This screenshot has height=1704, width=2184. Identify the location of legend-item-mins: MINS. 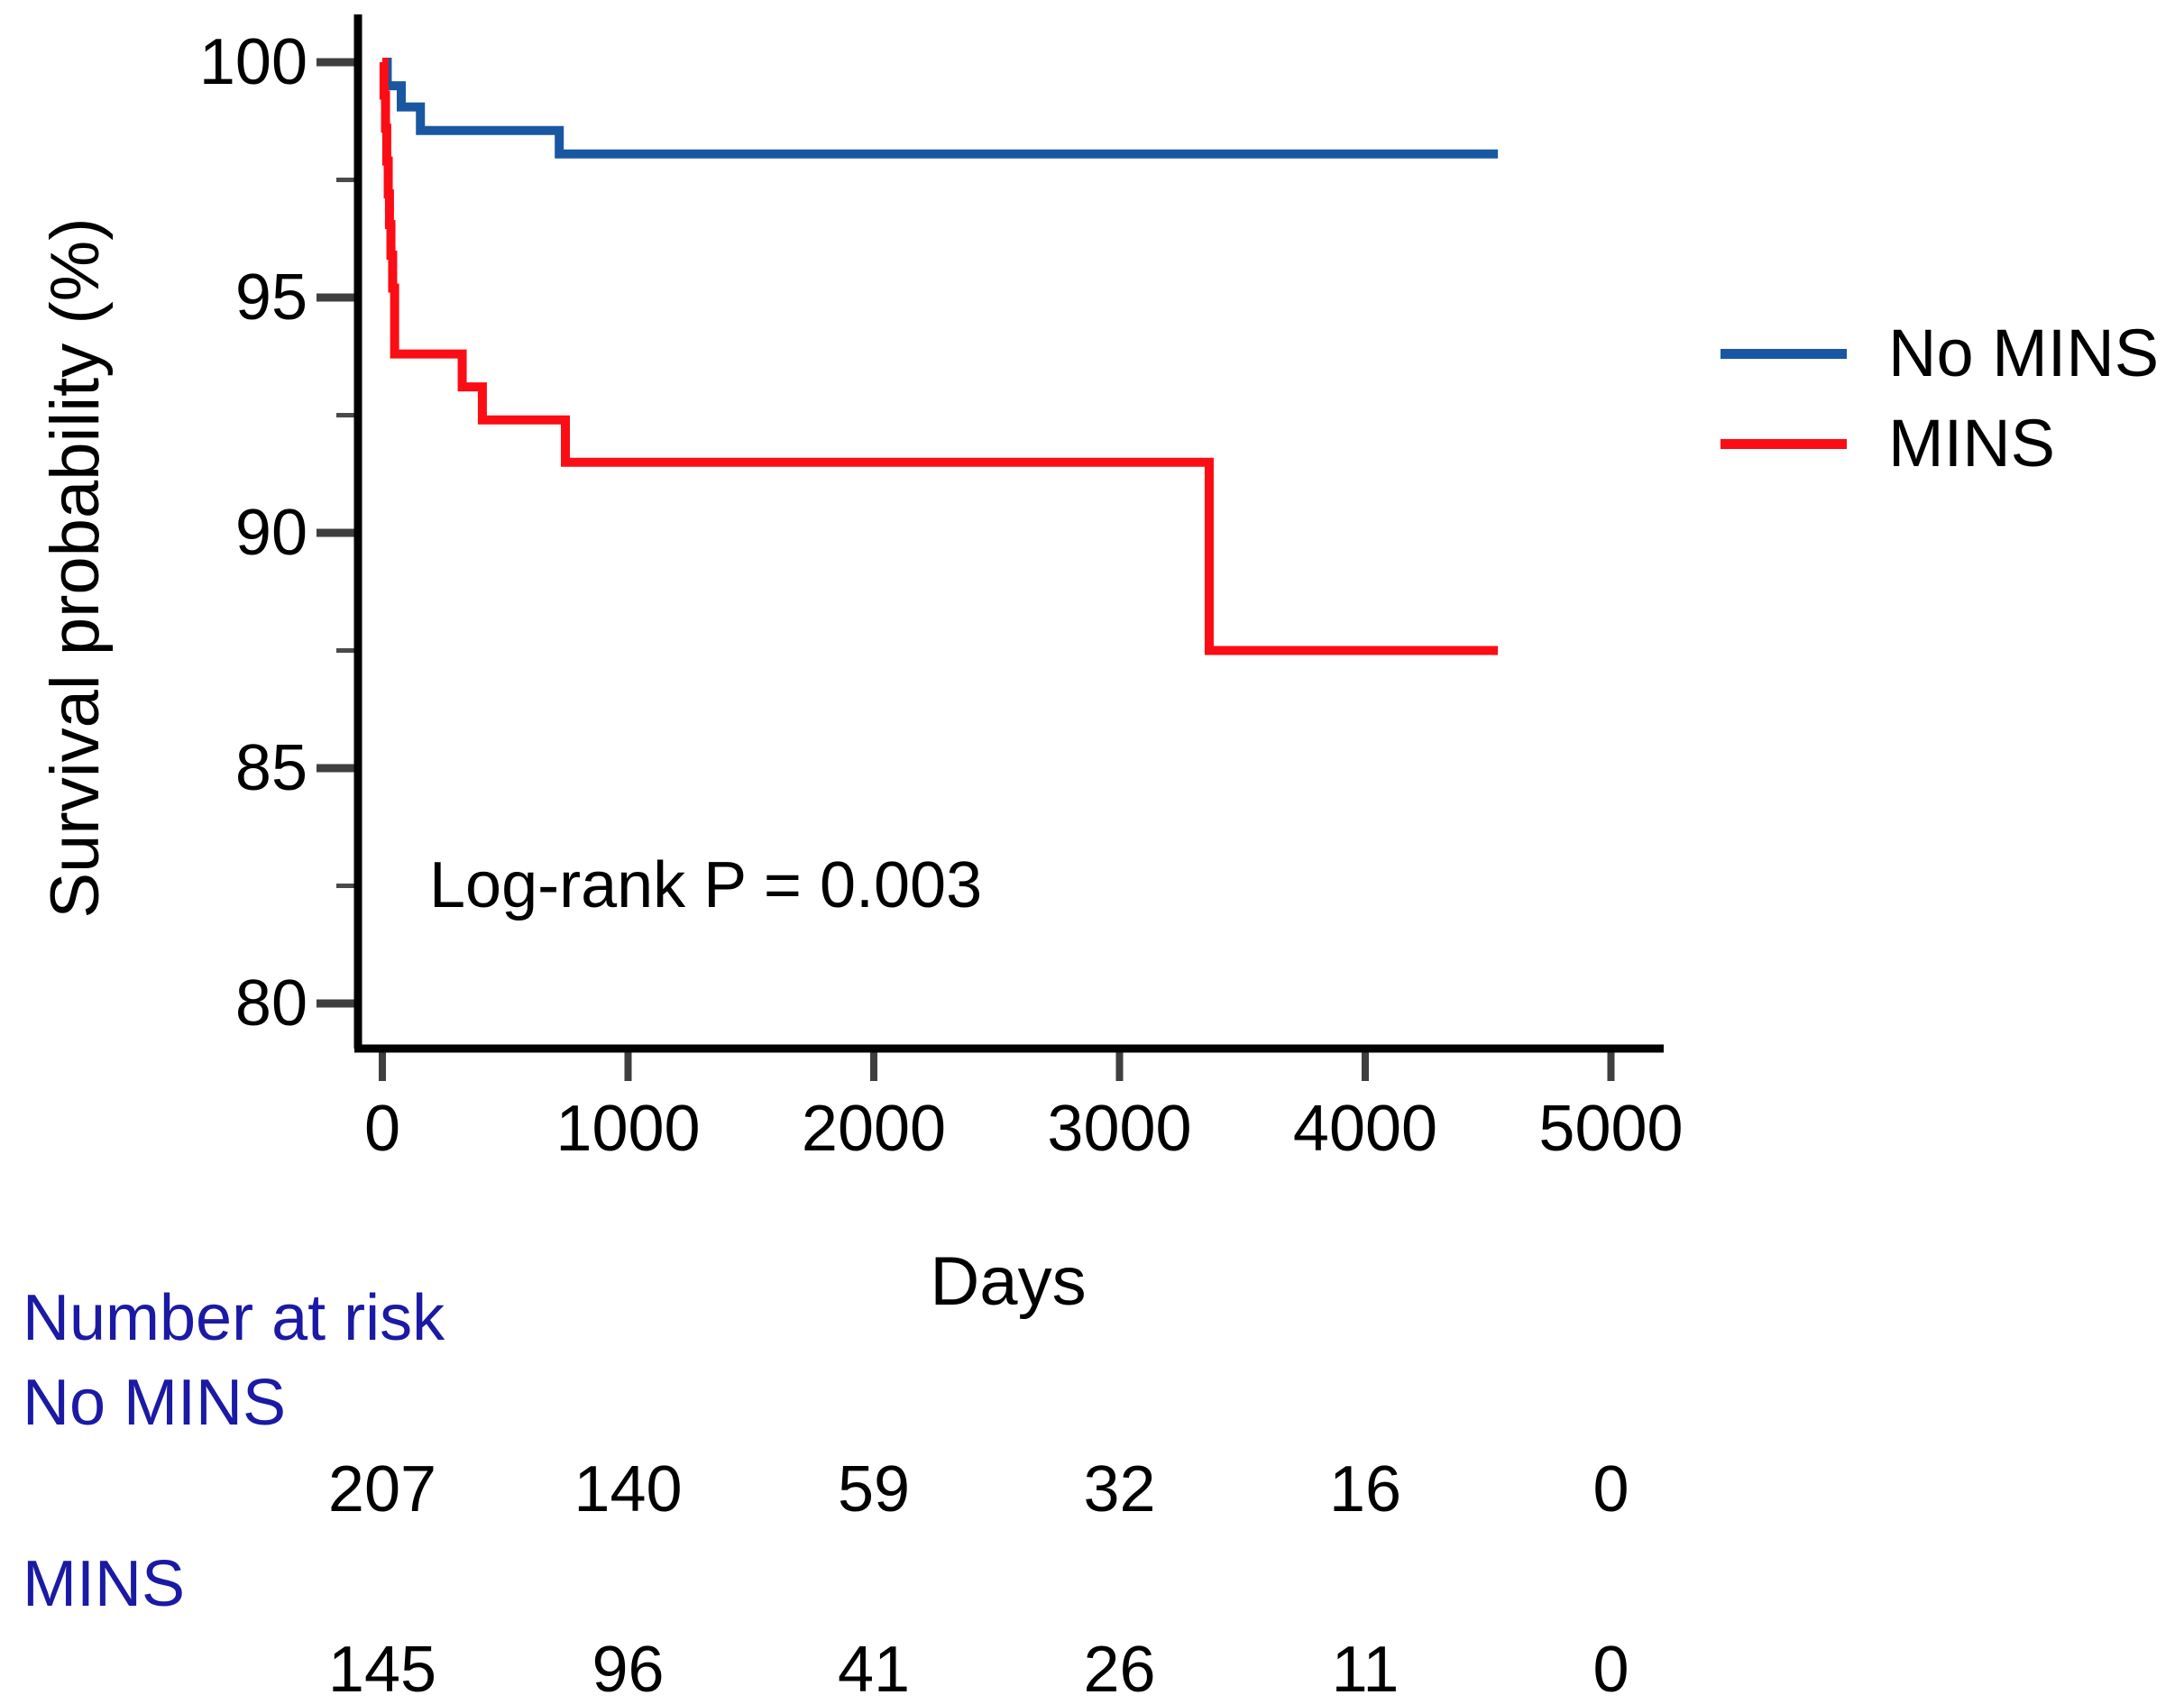
(1888, 443).